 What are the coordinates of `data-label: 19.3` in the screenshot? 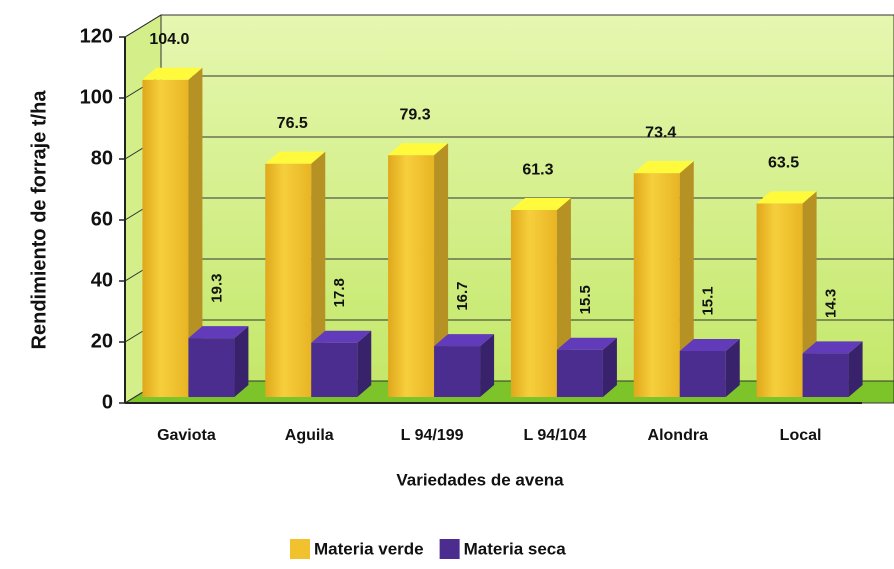 It's located at (216, 288).